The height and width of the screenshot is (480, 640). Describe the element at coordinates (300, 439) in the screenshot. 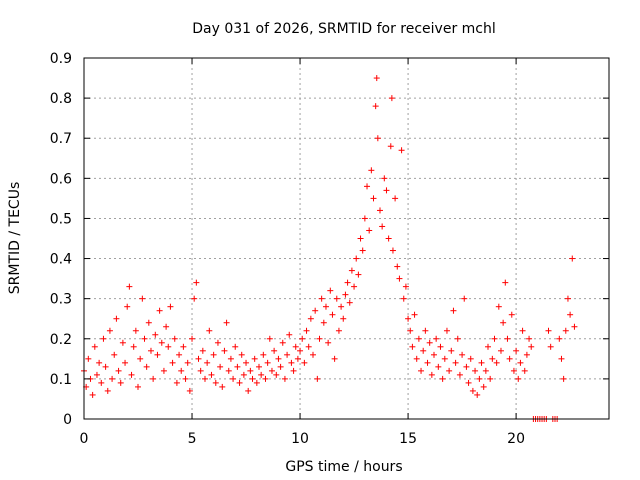

I see `x-tick-label: 10` at that location.